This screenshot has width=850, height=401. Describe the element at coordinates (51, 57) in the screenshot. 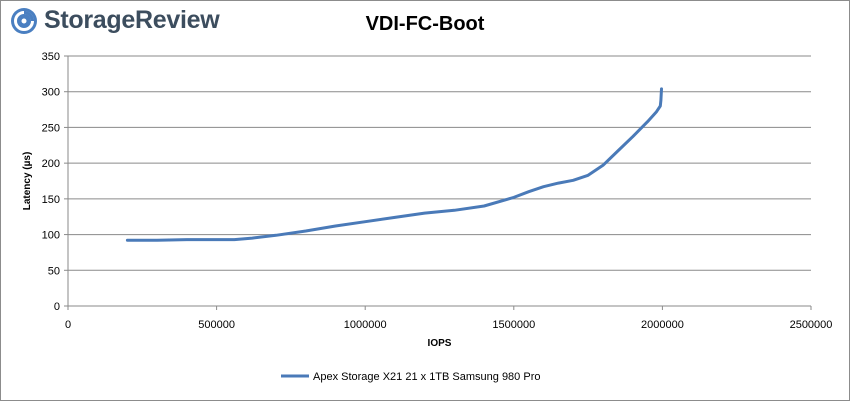

I see `y-tick-label: 350` at that location.